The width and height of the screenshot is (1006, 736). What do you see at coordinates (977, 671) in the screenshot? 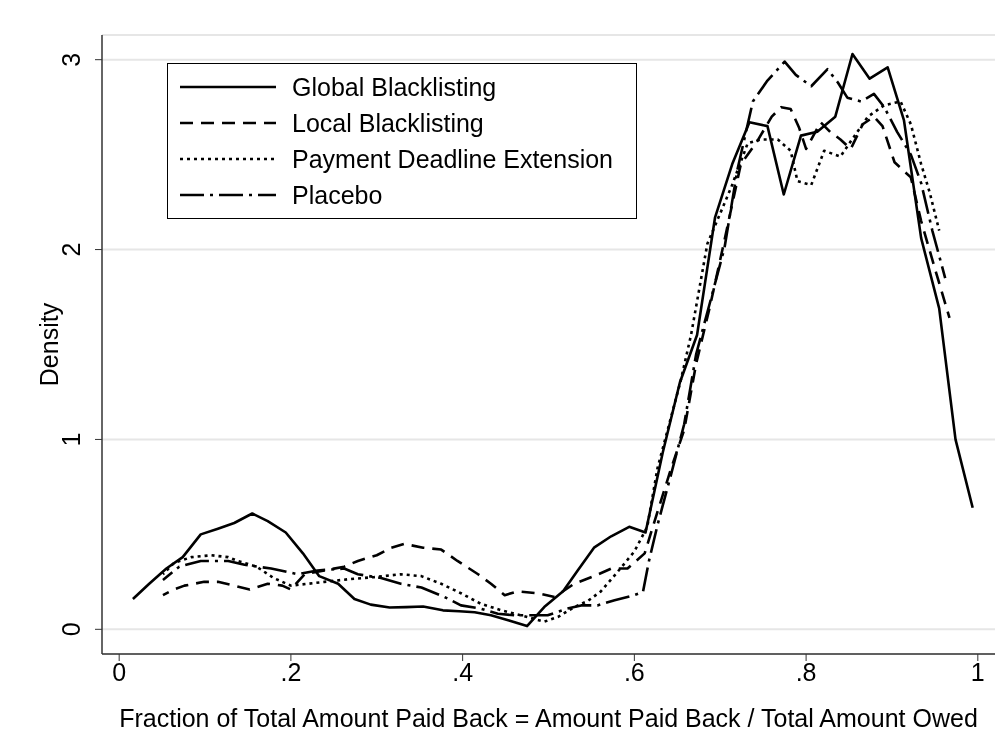
I see `x-tick-label: 1` at bounding box center [977, 671].